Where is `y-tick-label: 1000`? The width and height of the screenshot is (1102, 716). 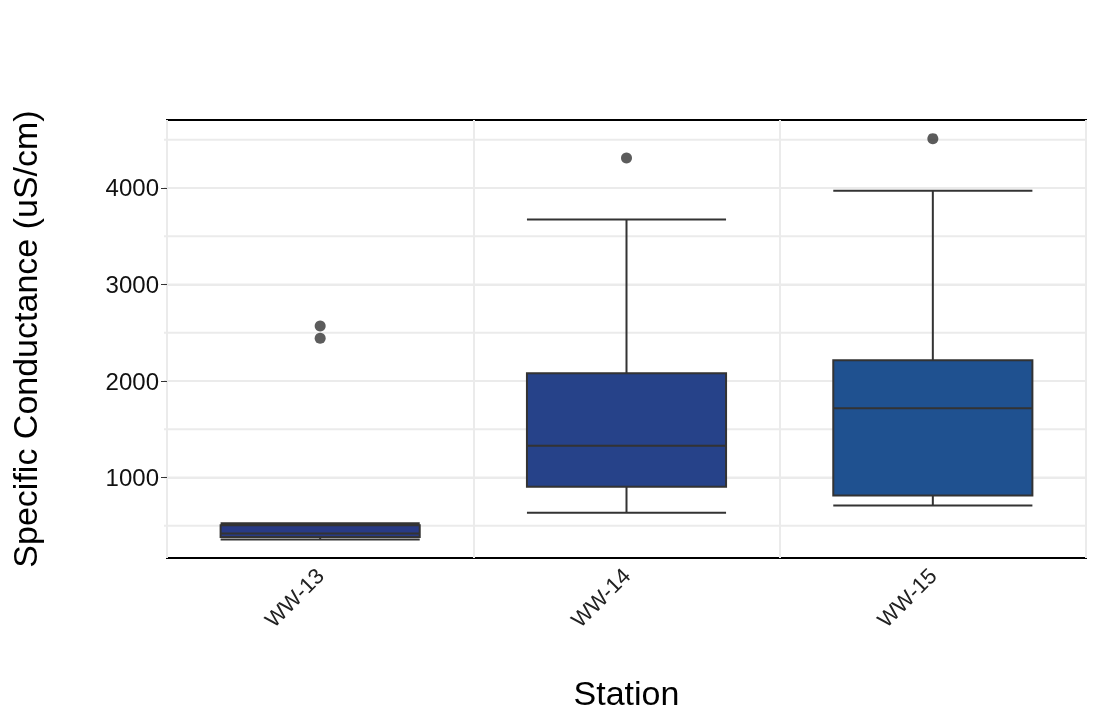 y-tick-label: 1000 is located at coordinates (132, 478).